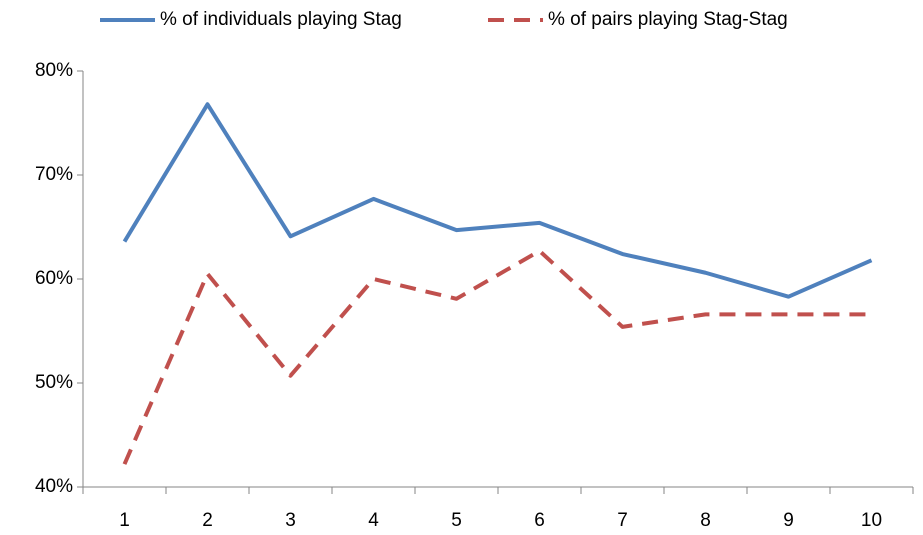  I want to click on x-tick-label: 5, so click(456, 520).